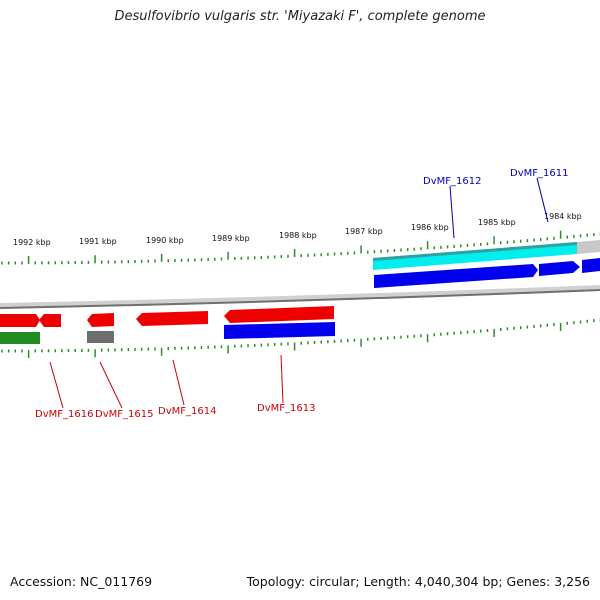 The width and height of the screenshot is (600, 600). I want to click on gene-label-dvmf-1615: DvMF_1615, so click(124, 414).